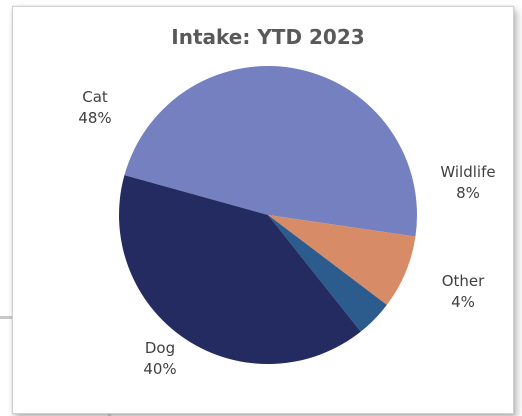 This screenshot has height=416, width=522. Describe the element at coordinates (463, 302) in the screenshot. I see `slice-percent-label-other: 4%` at that location.